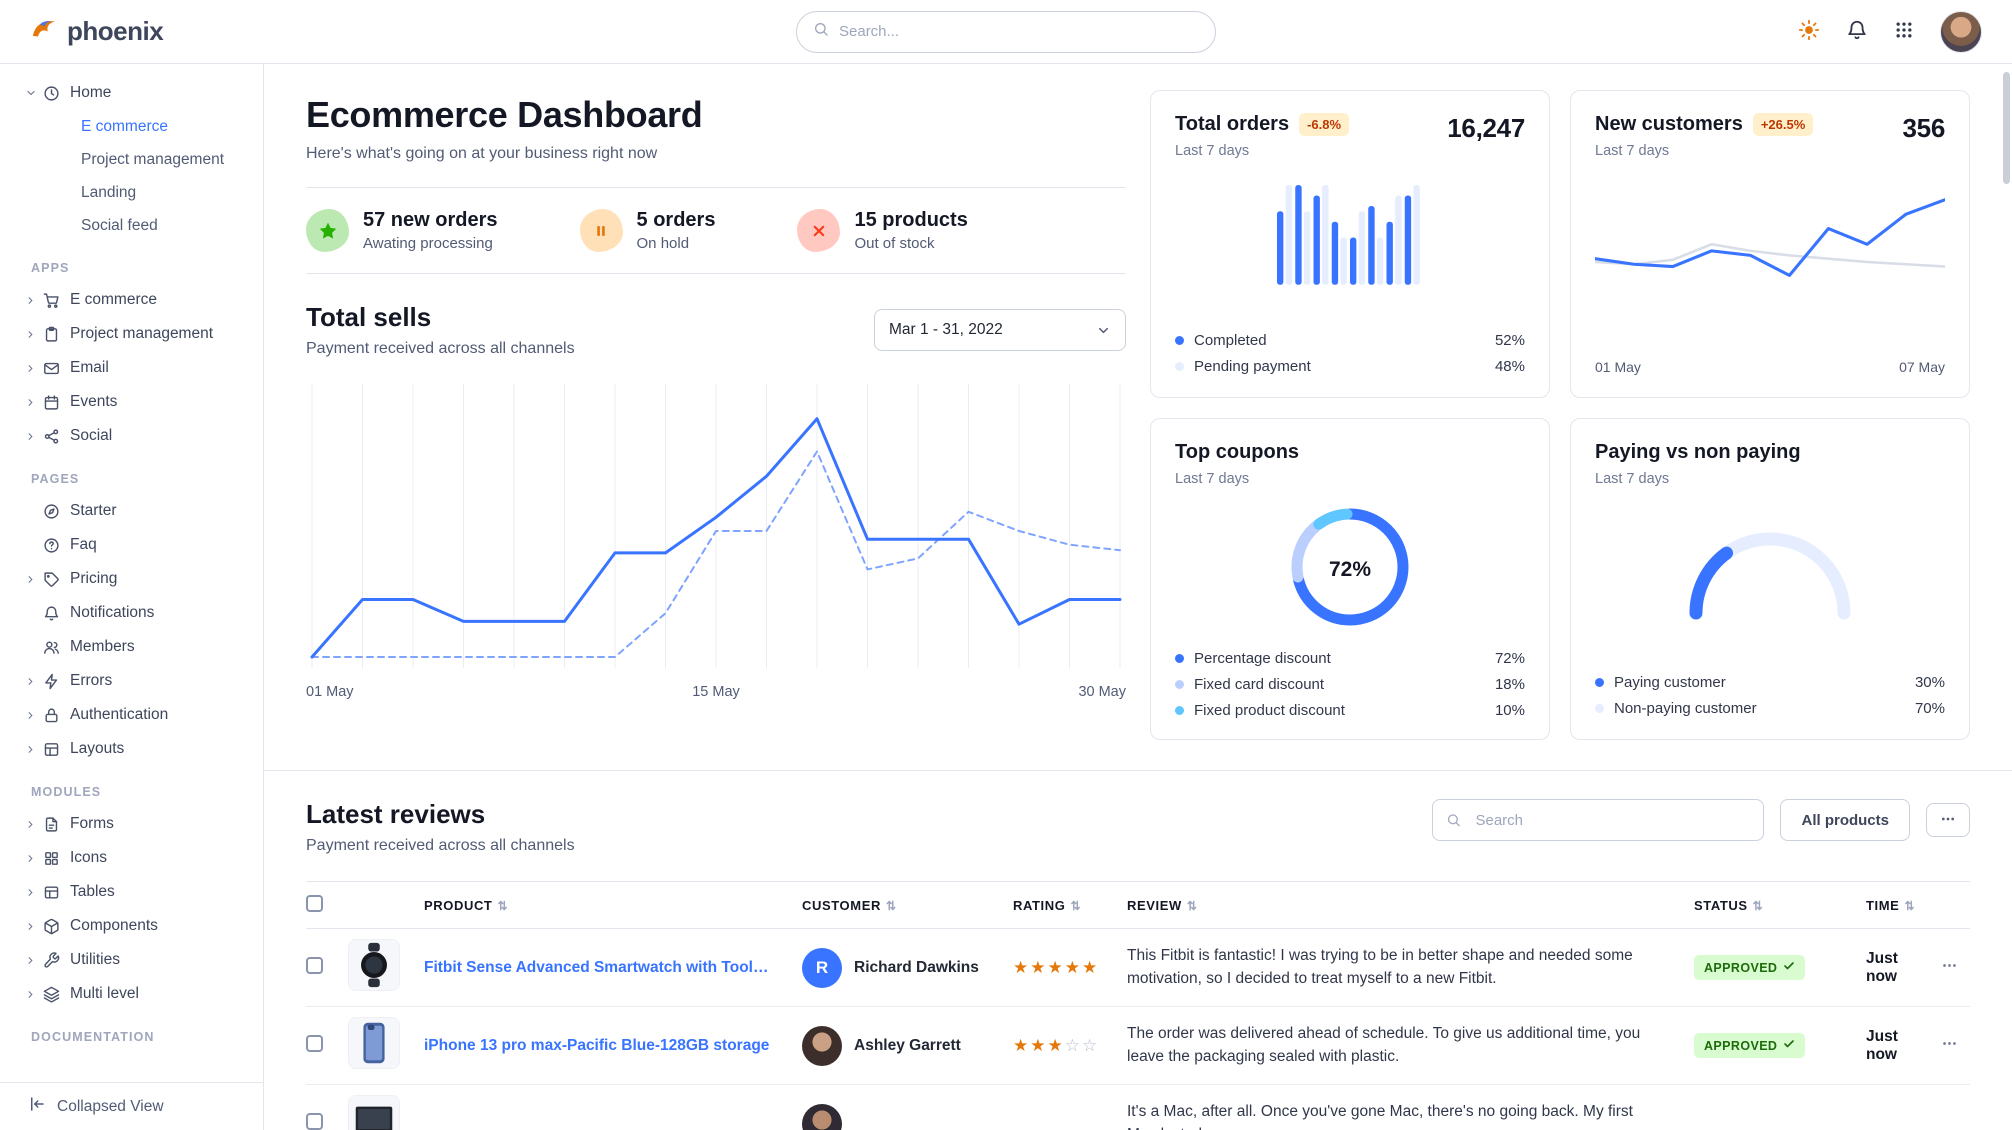  Describe the element at coordinates (1237, 452) in the screenshot. I see `card-title: Top coupons` at that location.